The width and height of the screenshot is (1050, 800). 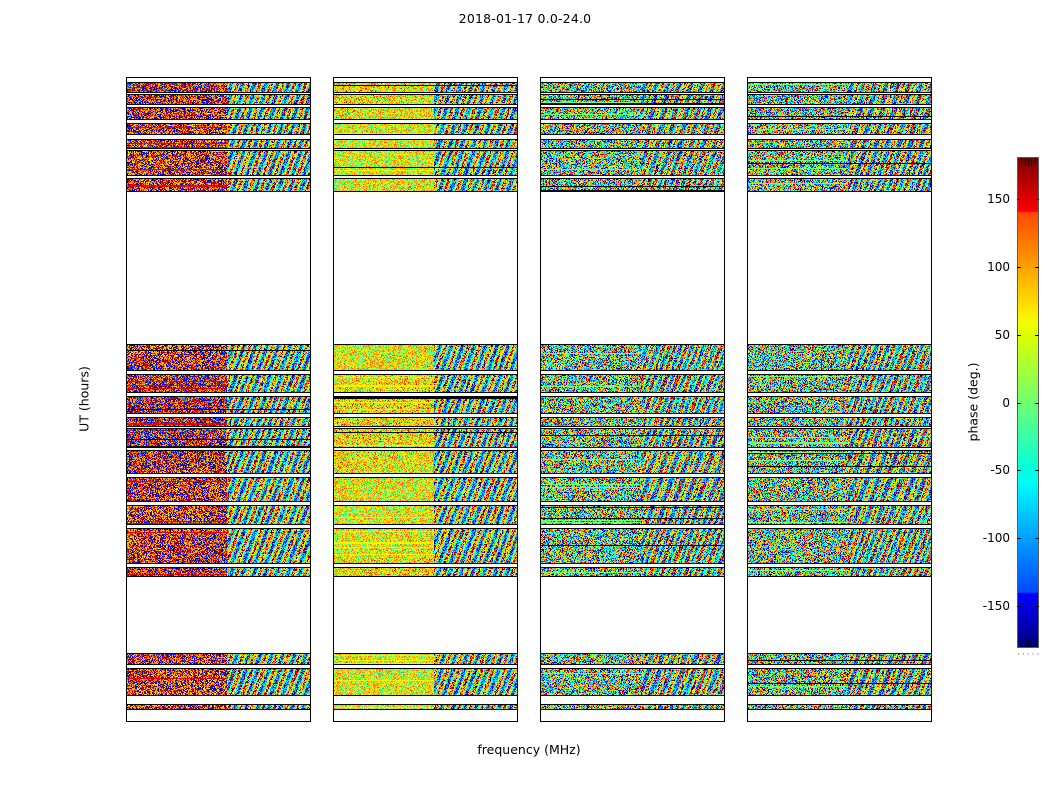 I want to click on panel-xx-image, so click(x=218, y=399).